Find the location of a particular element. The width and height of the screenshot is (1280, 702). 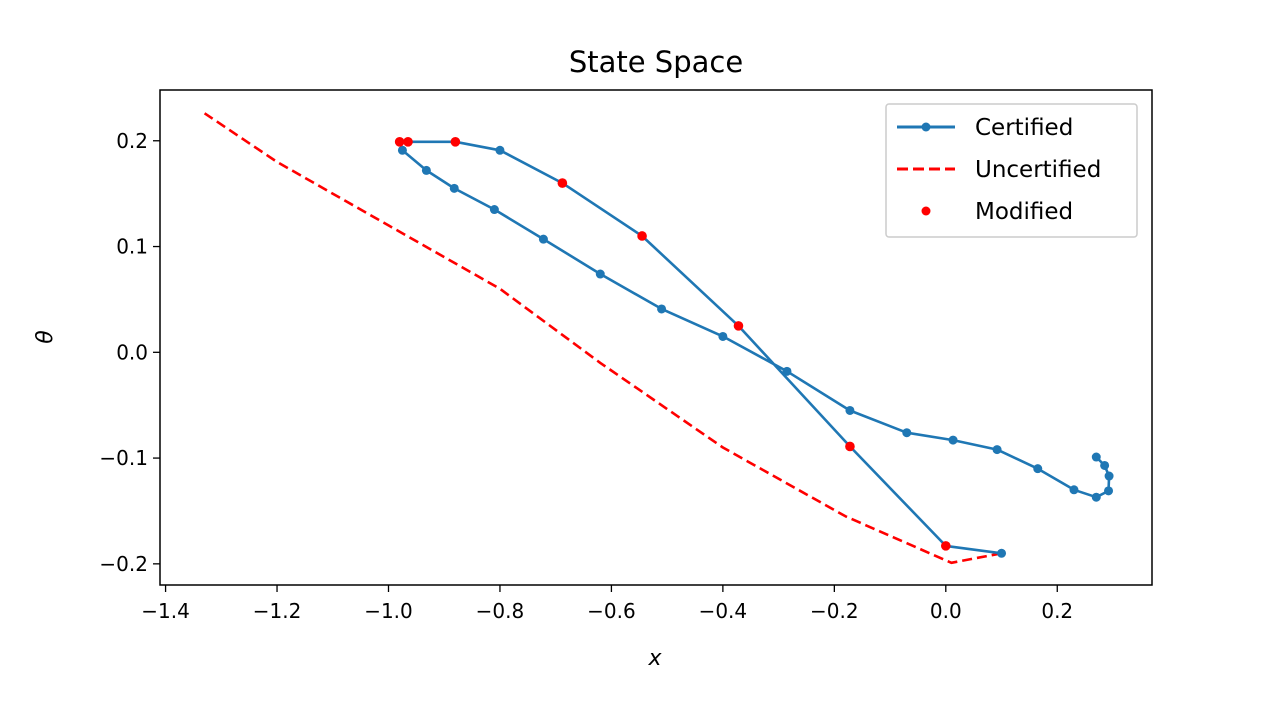

x-tick-label: −1.2 is located at coordinates (277, 611).